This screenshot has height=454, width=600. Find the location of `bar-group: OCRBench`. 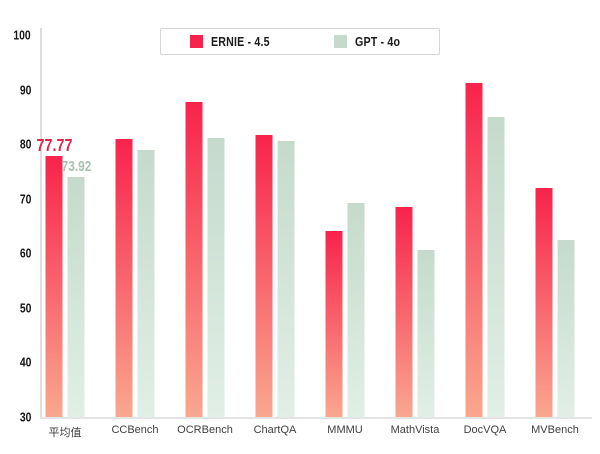

bar-group: OCRBench is located at coordinates (205, 235).